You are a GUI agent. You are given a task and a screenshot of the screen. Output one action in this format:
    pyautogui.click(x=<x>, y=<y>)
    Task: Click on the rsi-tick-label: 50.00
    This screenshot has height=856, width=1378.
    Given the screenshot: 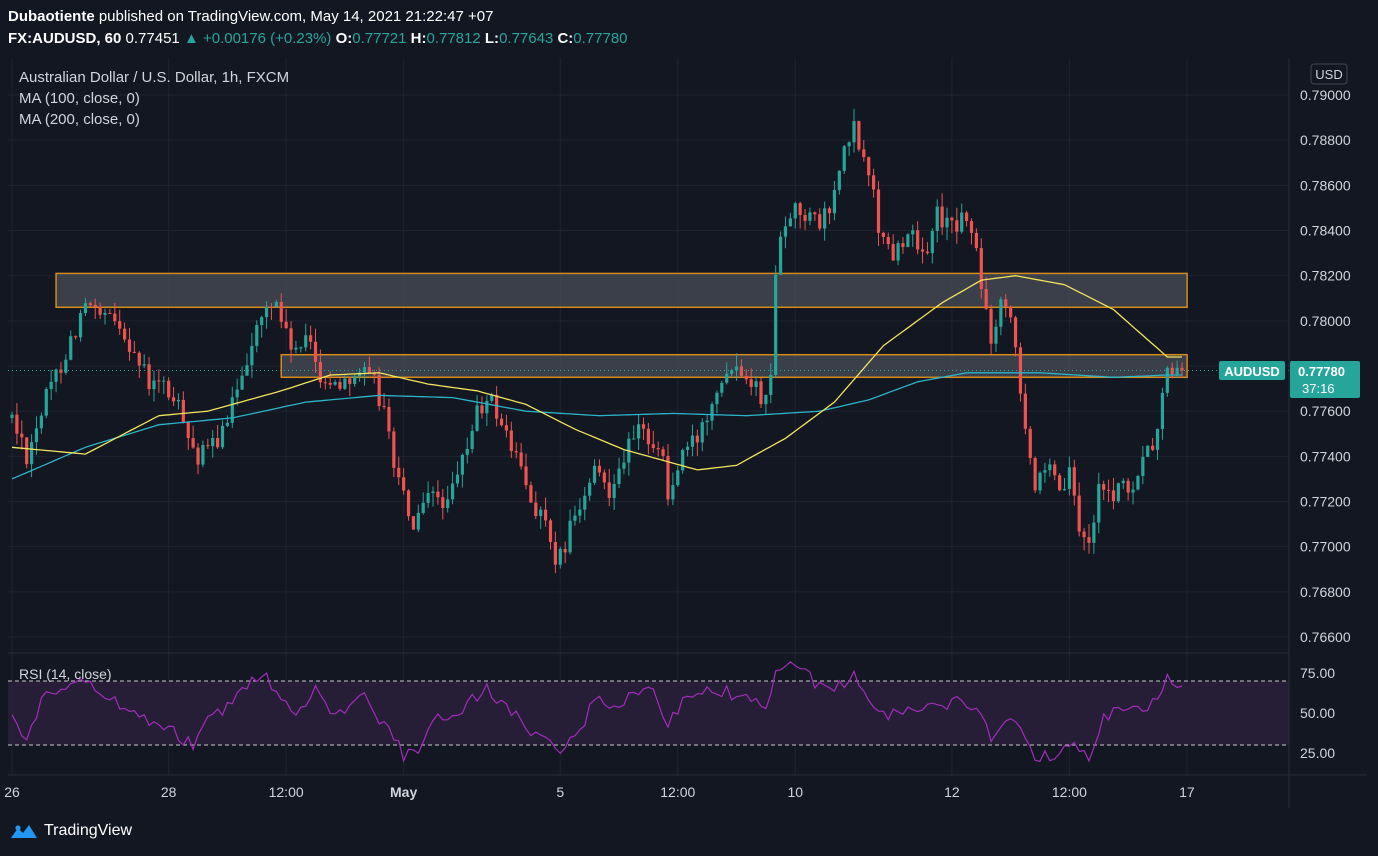 What is the action you would take?
    pyautogui.click(x=1317, y=713)
    